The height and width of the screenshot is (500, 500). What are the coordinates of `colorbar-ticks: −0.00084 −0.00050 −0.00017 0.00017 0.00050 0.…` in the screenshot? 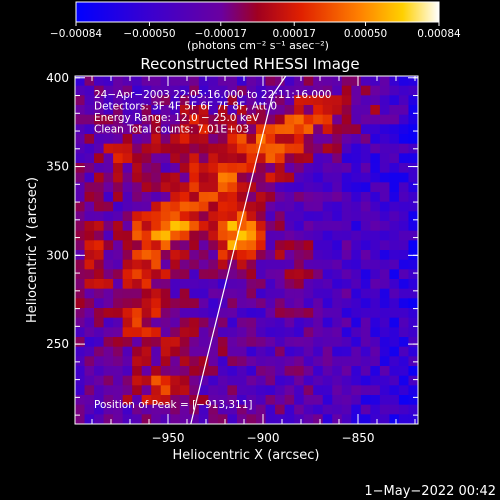 It's located at (255, 31).